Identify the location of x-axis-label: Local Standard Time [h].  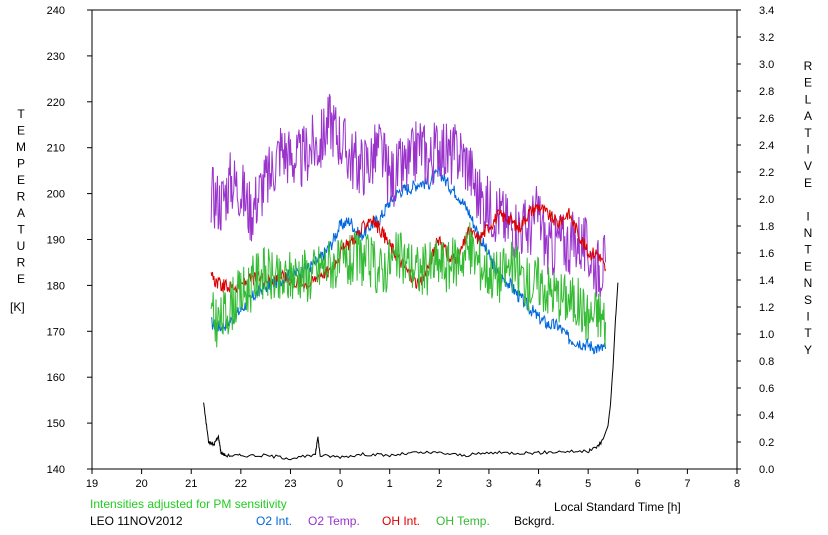
(617, 507).